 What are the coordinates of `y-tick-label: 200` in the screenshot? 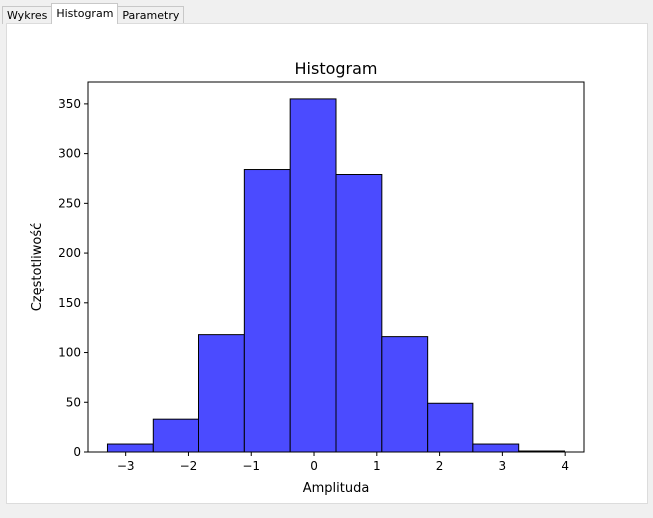 It's located at (69, 253).